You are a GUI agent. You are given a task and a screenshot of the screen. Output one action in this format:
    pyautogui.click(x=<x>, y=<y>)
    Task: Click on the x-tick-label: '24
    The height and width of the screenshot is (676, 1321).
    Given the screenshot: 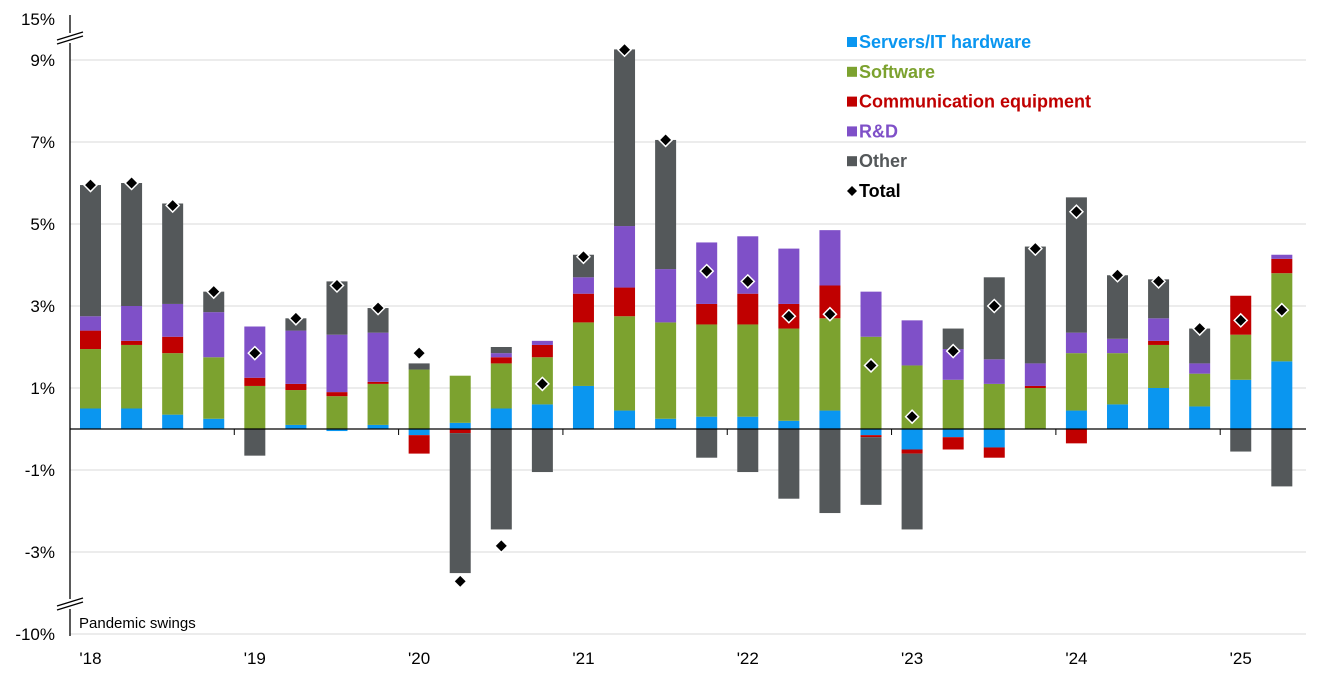 What is the action you would take?
    pyautogui.click(x=1076, y=658)
    